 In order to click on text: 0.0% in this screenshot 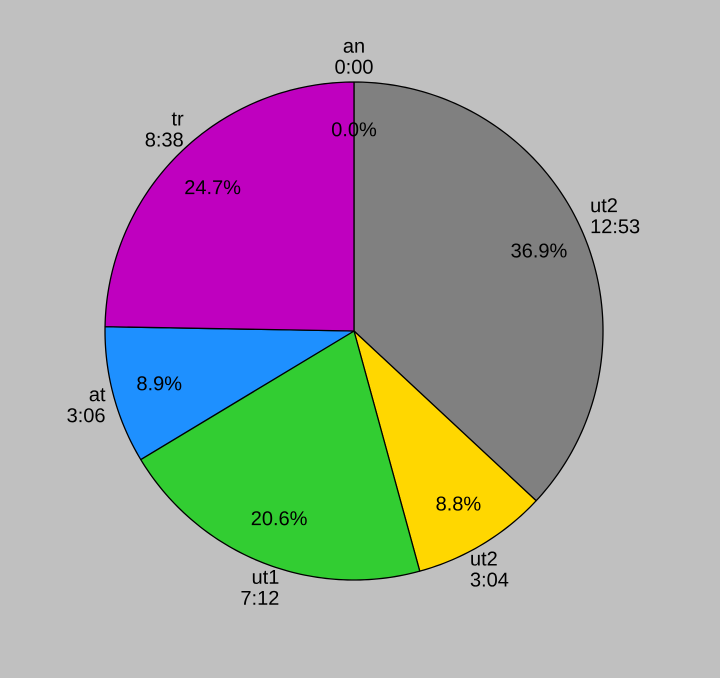, I will do `click(354, 129)`.